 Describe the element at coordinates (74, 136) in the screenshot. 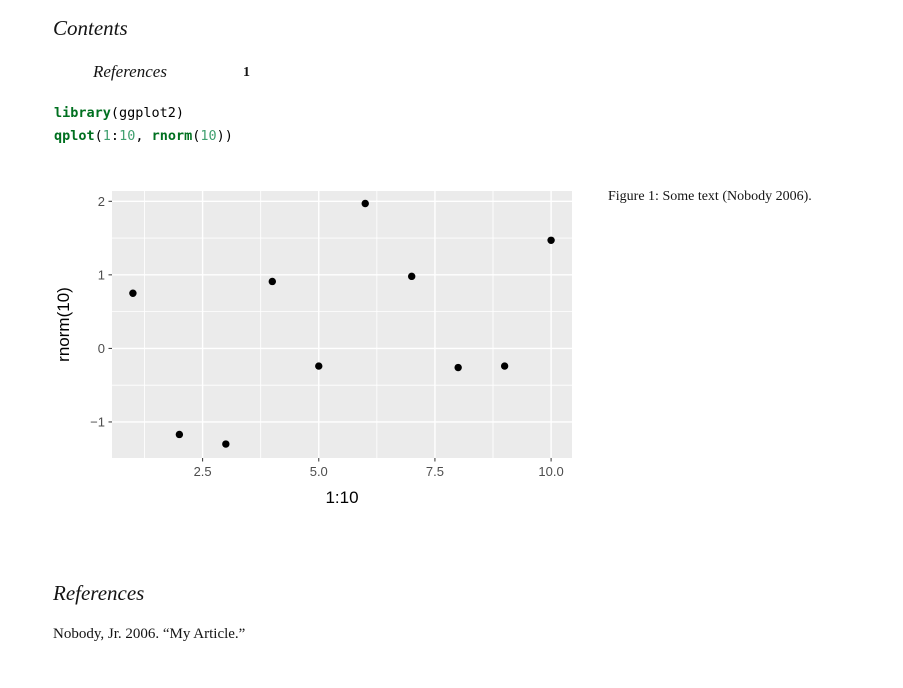

I see `code-token: qplot` at that location.